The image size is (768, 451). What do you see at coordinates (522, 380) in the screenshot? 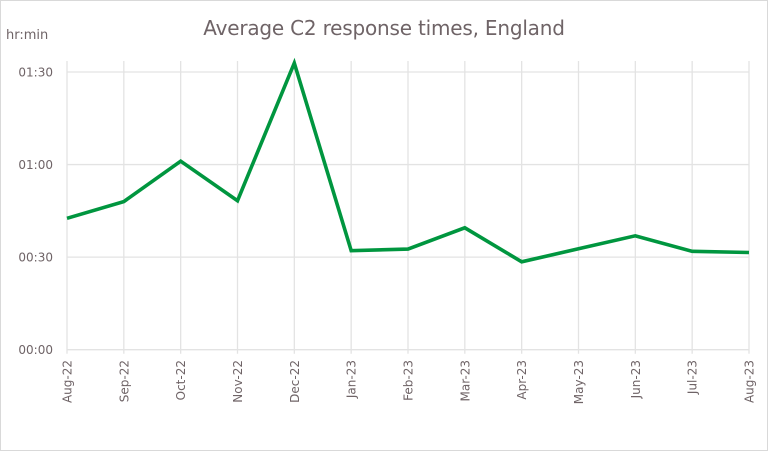
I see `x-tick-label: Apr-23` at bounding box center [522, 380].